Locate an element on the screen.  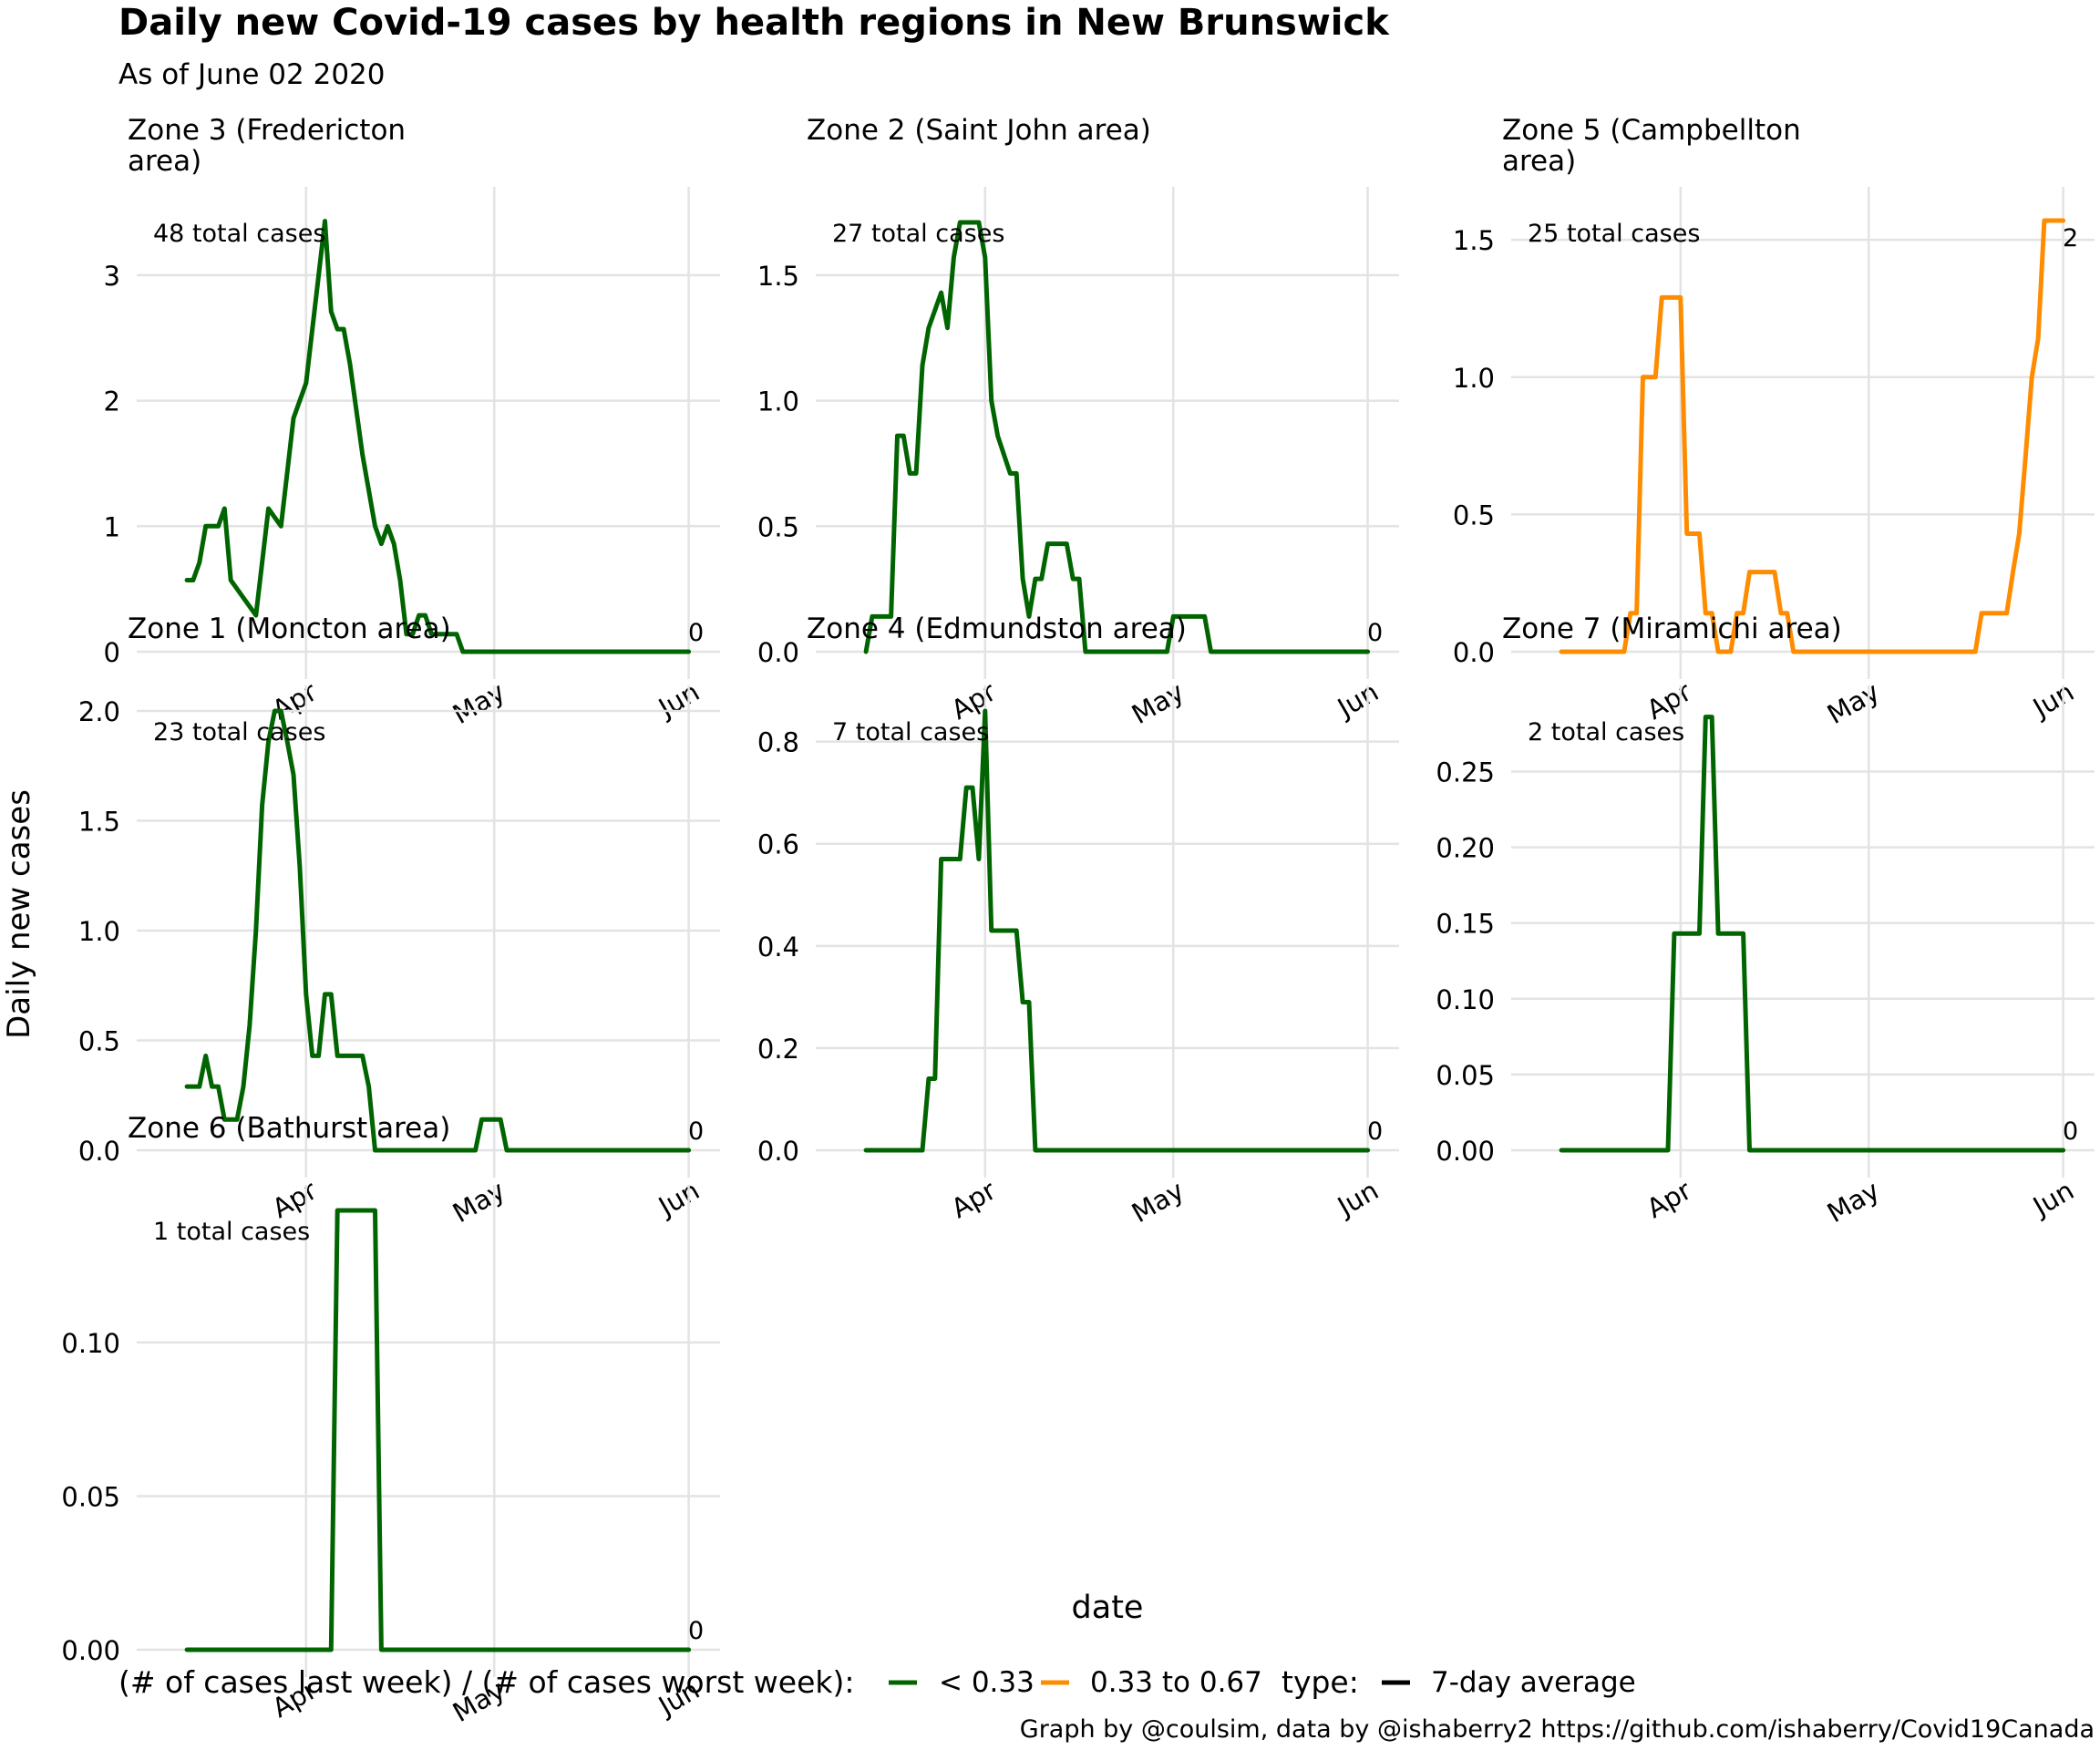
x-axis-label: date is located at coordinates (1108, 1608).